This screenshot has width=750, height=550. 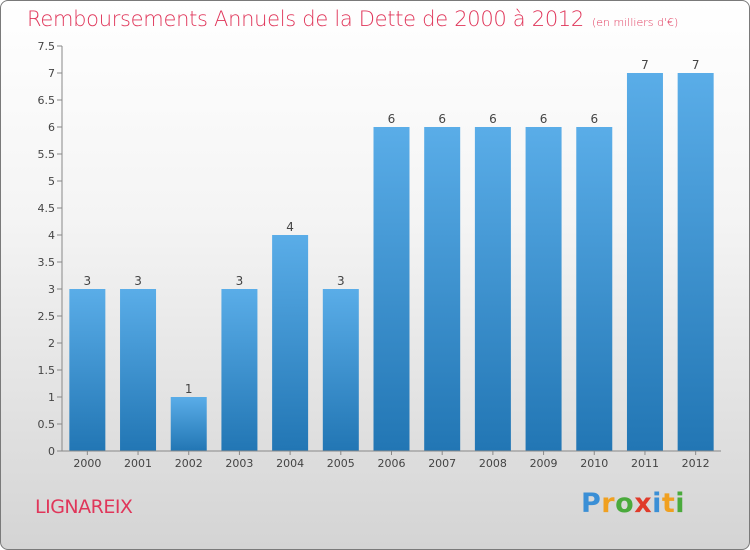 What do you see at coordinates (341, 463) in the screenshot?
I see `x-tick-label: 2005` at bounding box center [341, 463].